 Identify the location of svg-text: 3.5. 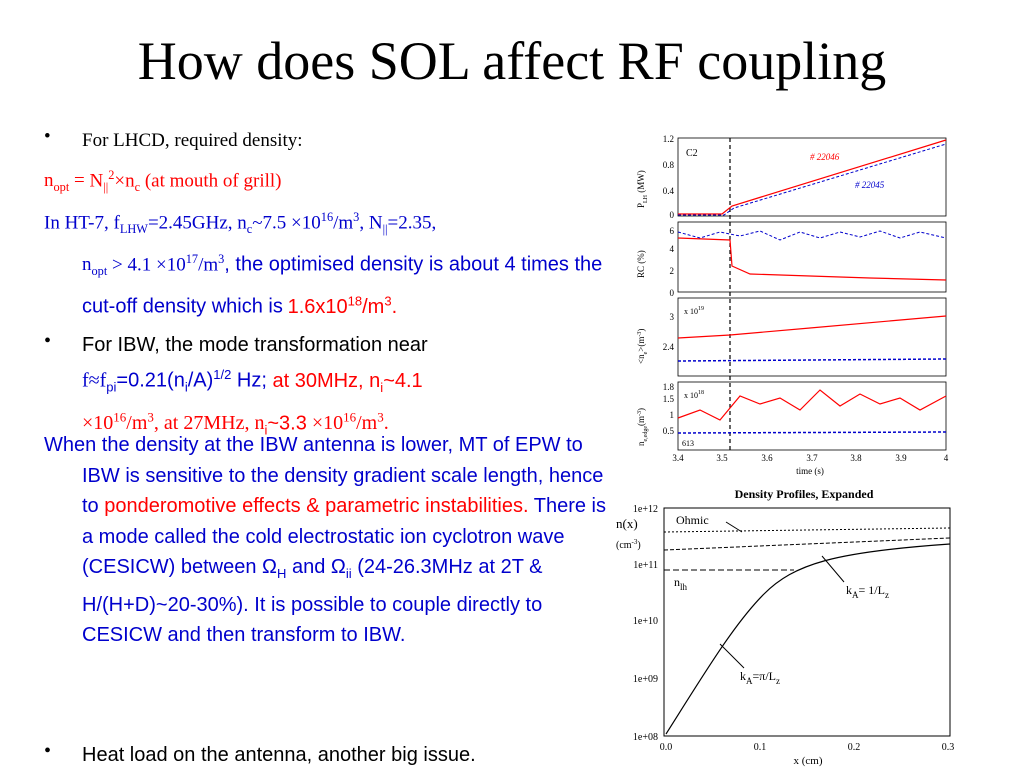
(722, 458).